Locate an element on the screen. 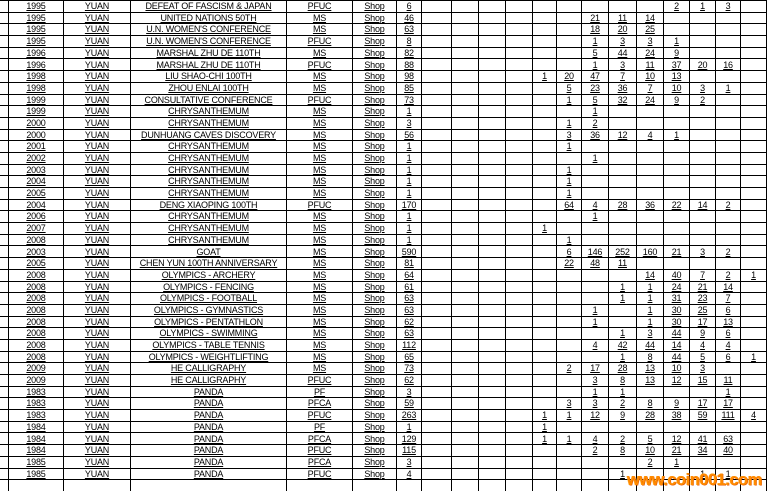 This screenshot has height=491, width=767. year-cell: 2004 is located at coordinates (36, 205).